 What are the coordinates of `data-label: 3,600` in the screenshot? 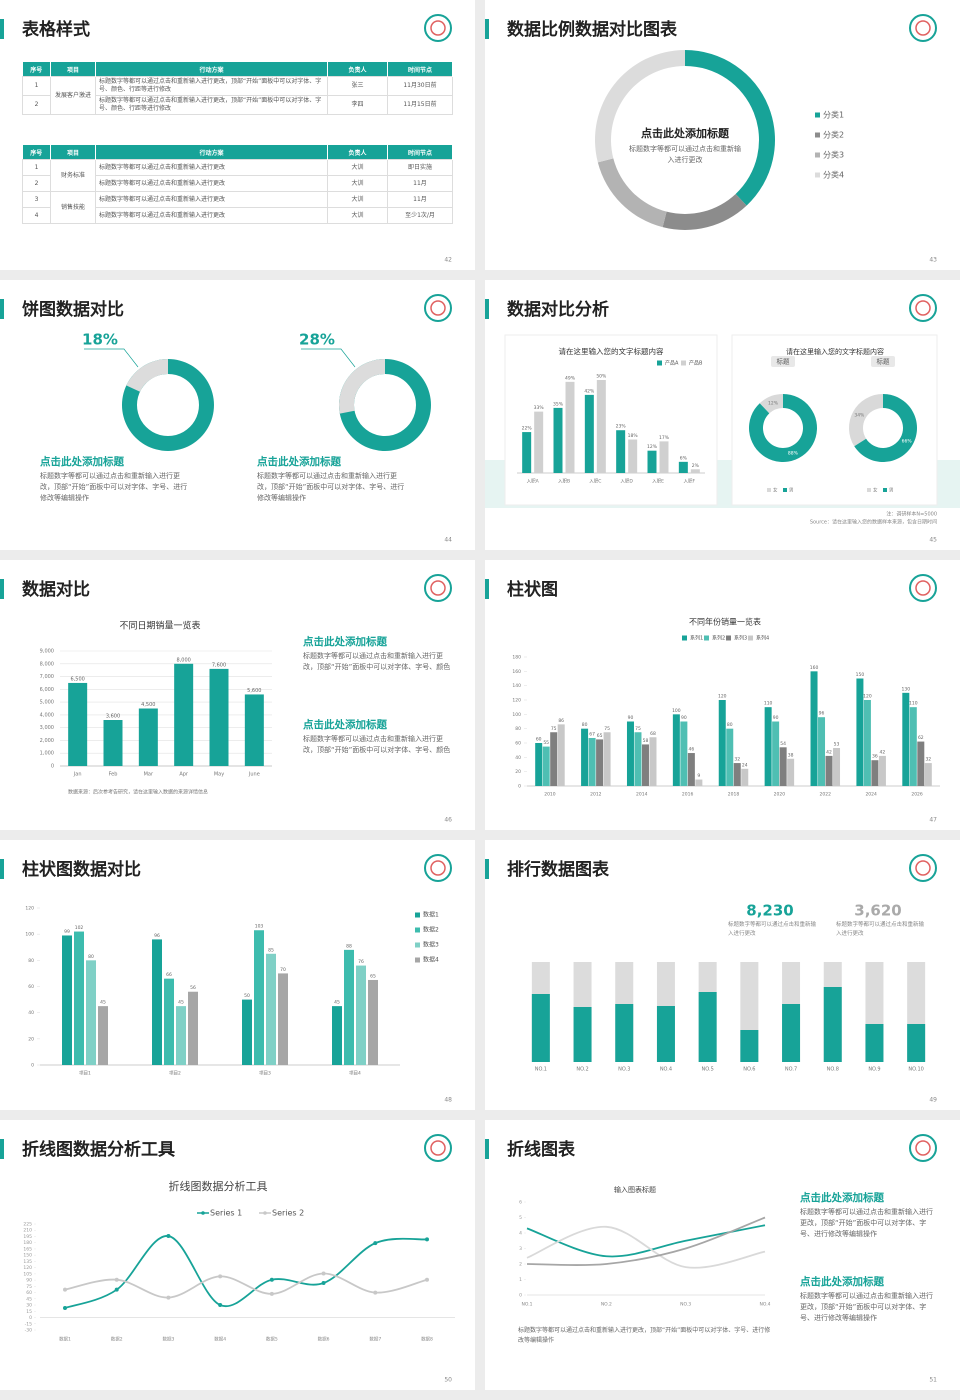 It's located at (113, 717).